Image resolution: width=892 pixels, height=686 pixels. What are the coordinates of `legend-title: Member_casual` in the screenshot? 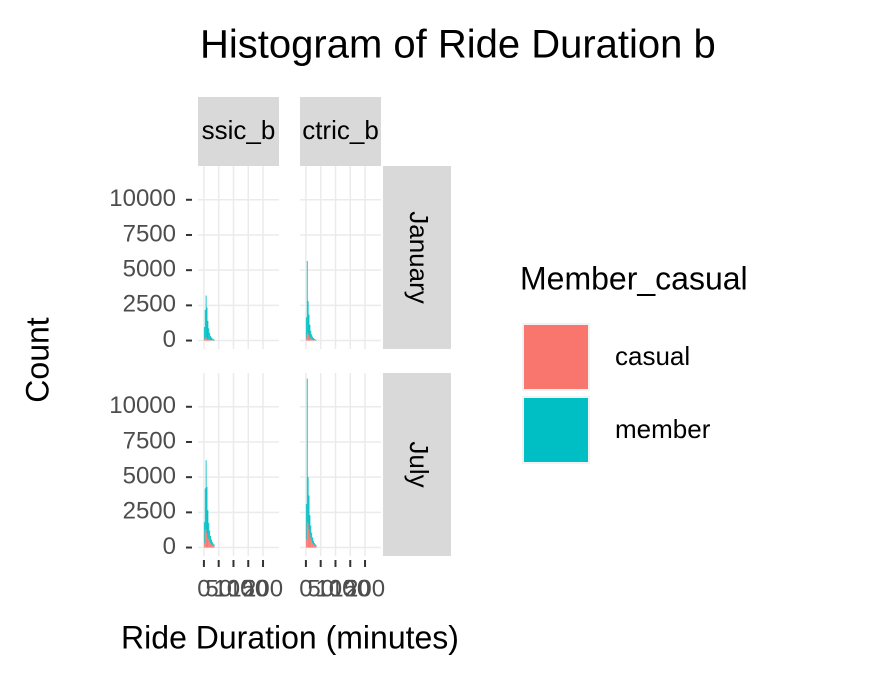 It's located at (634, 278).